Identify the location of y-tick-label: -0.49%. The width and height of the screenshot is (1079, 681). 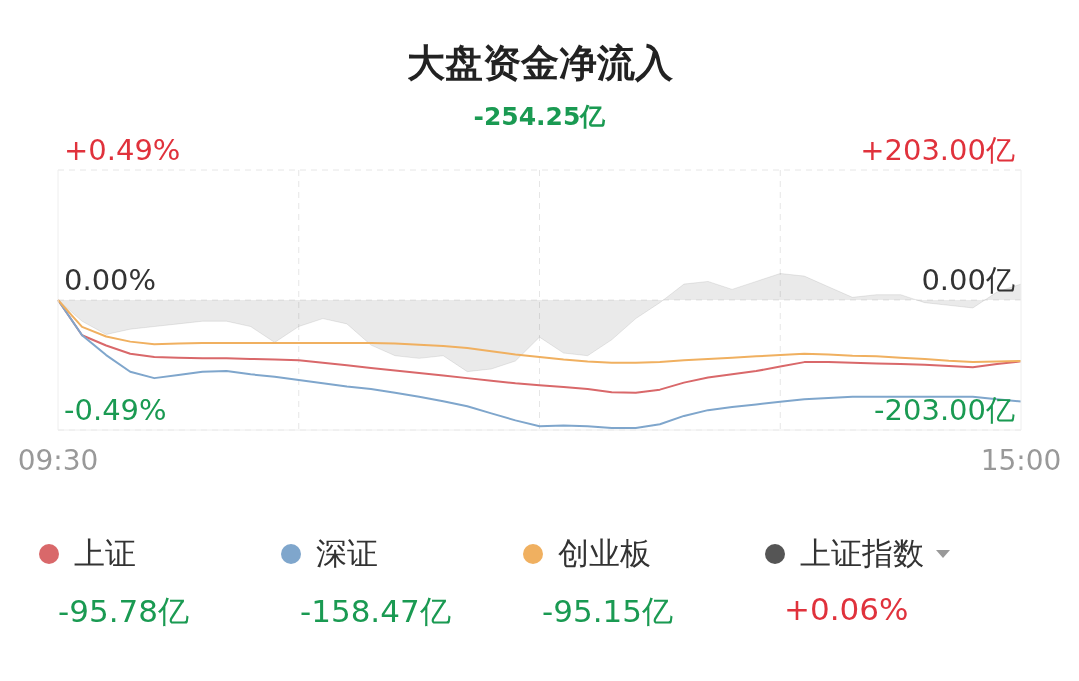
(115, 410).